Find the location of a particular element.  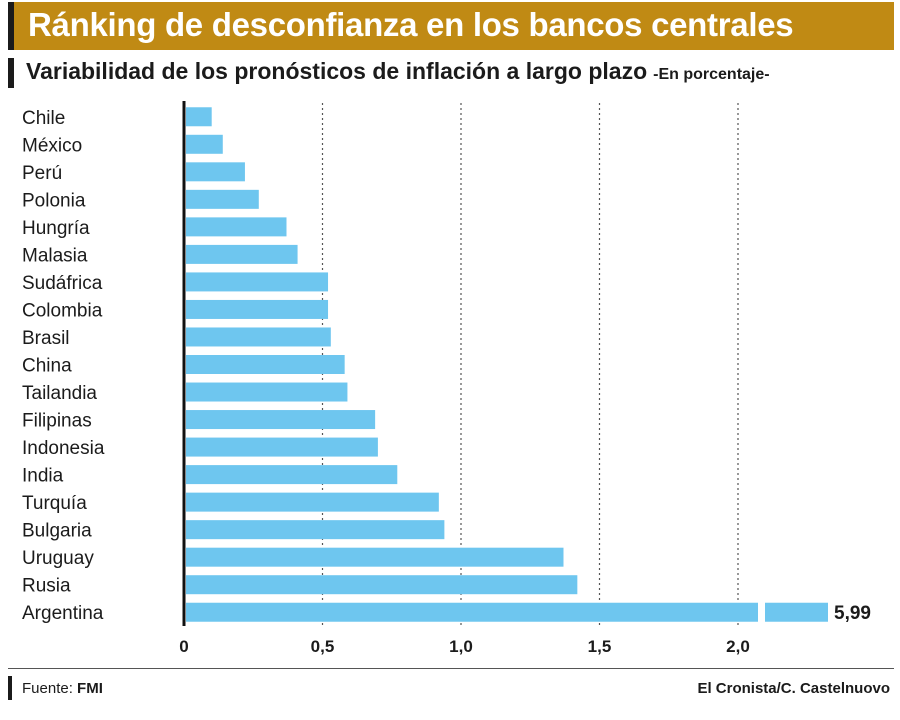

subtitle-rule is located at coordinates (11, 73).